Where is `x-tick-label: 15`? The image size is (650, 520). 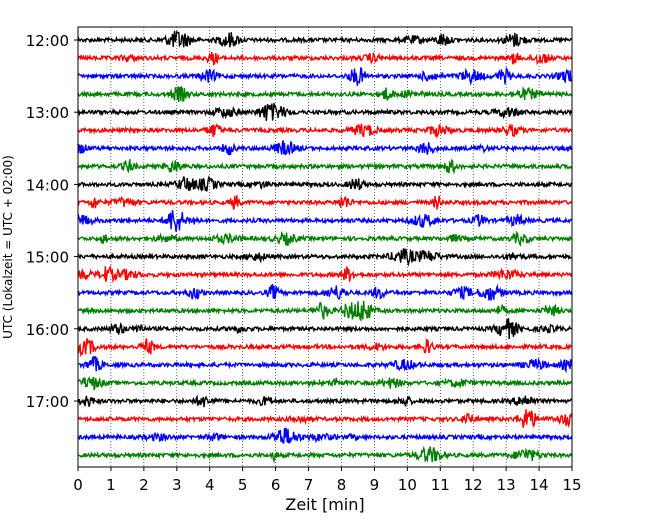
x-tick-label: 15 is located at coordinates (571, 485).